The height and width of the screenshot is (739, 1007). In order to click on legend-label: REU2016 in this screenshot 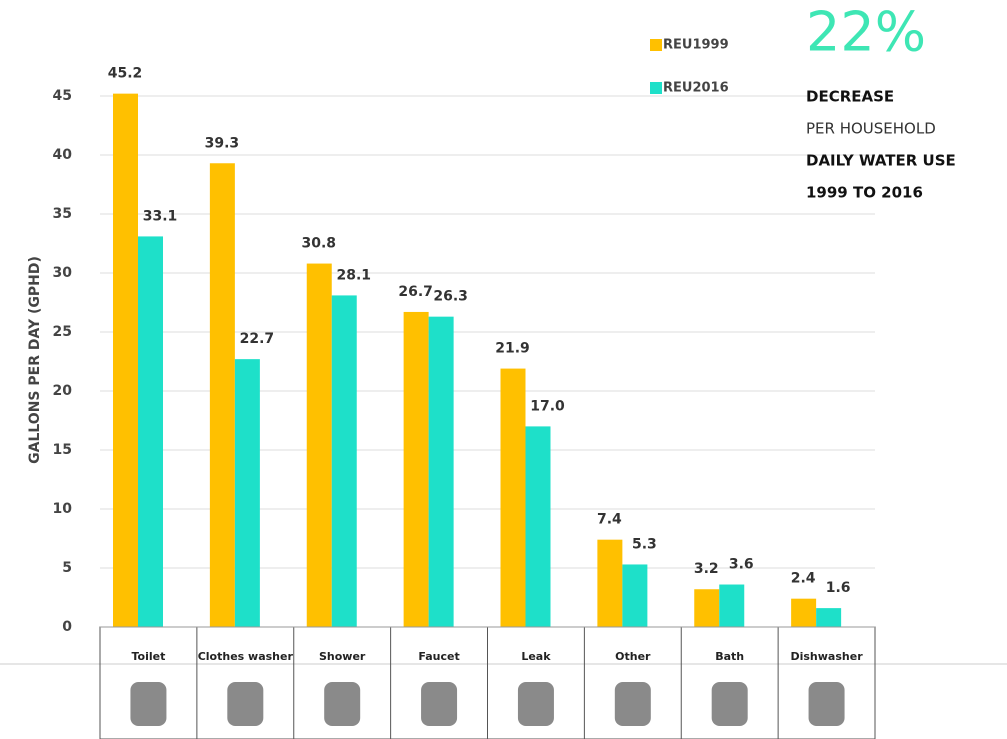, I will do `click(696, 88)`.